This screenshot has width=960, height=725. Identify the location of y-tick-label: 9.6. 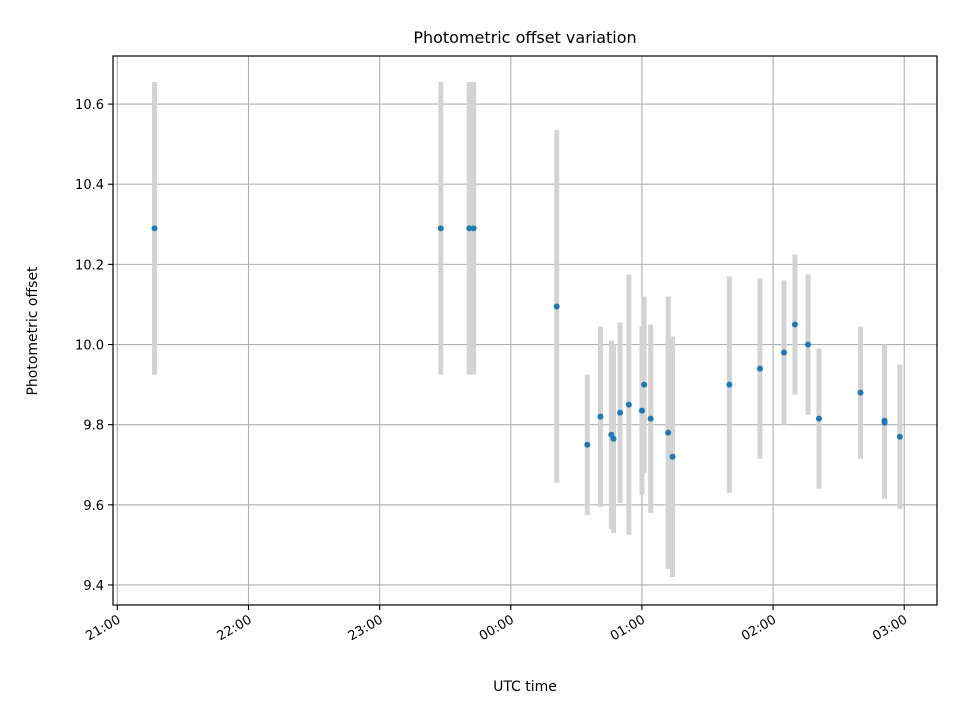
(93, 506).